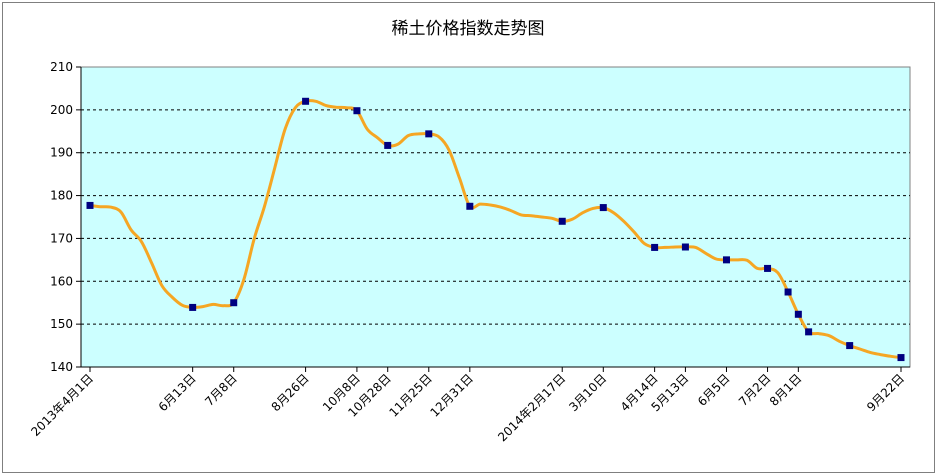  Describe the element at coordinates (451, 395) in the screenshot. I see `x-tick-label-7: 12月31日` at that location.